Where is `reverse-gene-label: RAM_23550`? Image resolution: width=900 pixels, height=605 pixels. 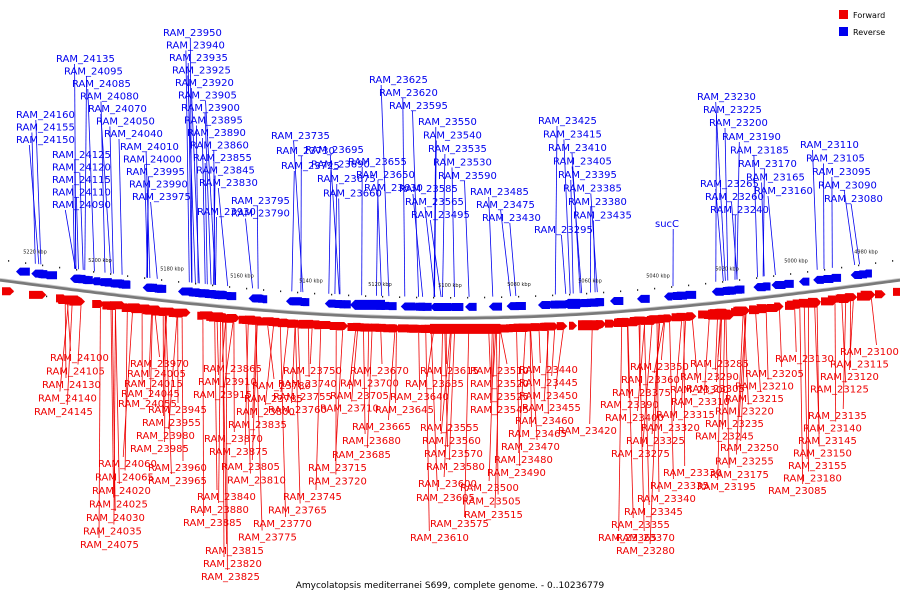
reverse-gene-label: RAM_23550 is located at coordinates (447, 122).